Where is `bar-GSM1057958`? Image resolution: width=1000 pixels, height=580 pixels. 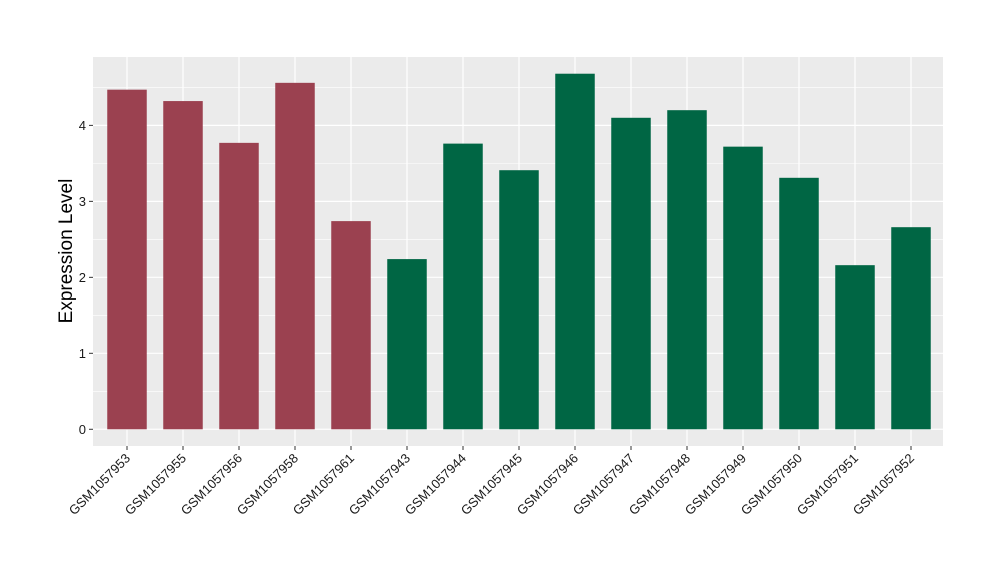 bar-GSM1057958 is located at coordinates (295, 256).